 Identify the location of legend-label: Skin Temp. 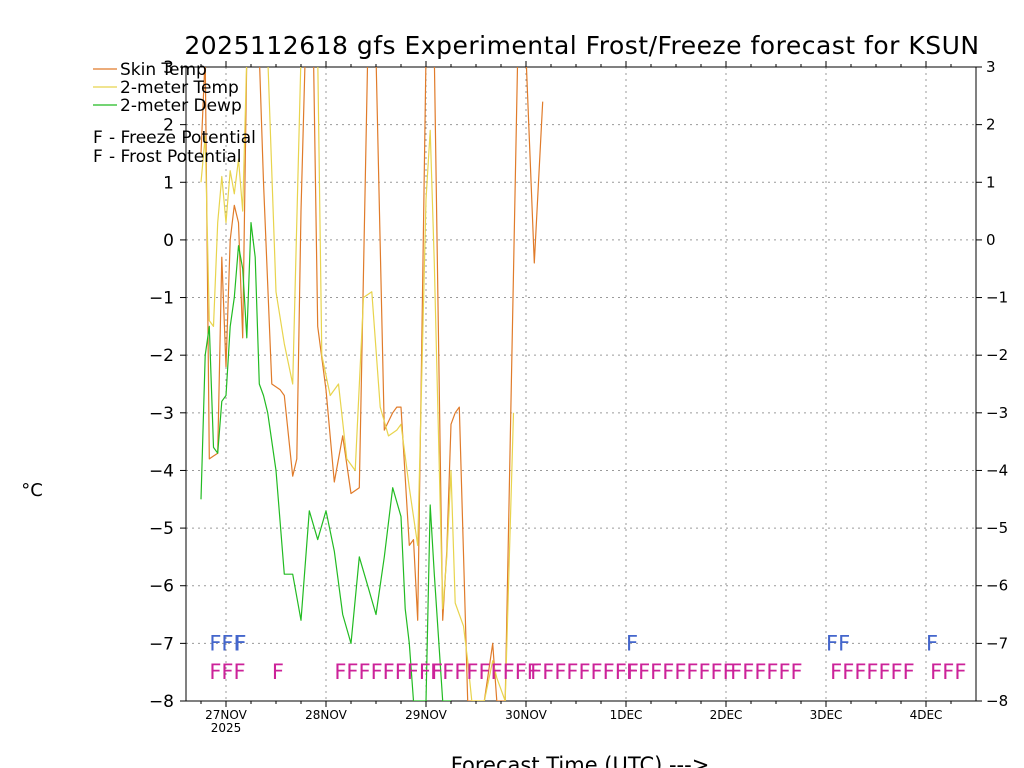
(163, 70).